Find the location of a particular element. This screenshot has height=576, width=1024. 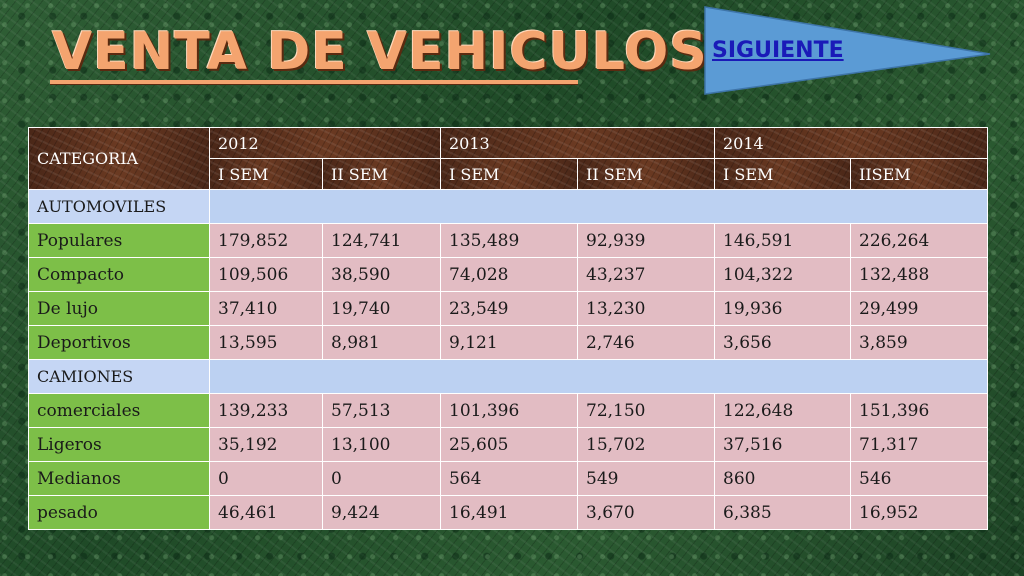

page-title: VENTA DE VEHICULOS is located at coordinates (380, 52).